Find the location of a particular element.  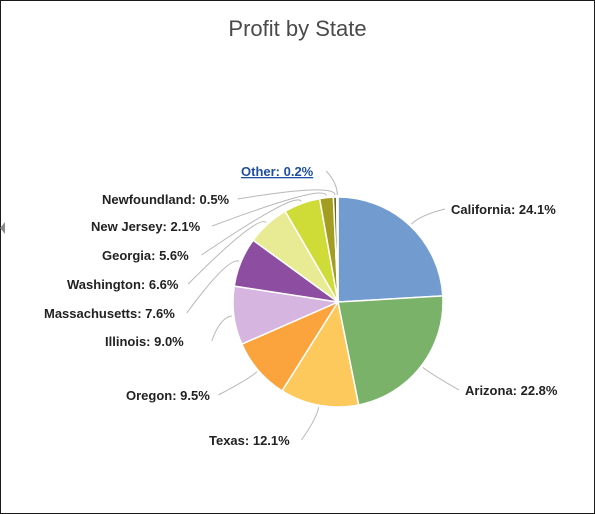

slice-label-other: Other: 0.2% is located at coordinates (277, 171).